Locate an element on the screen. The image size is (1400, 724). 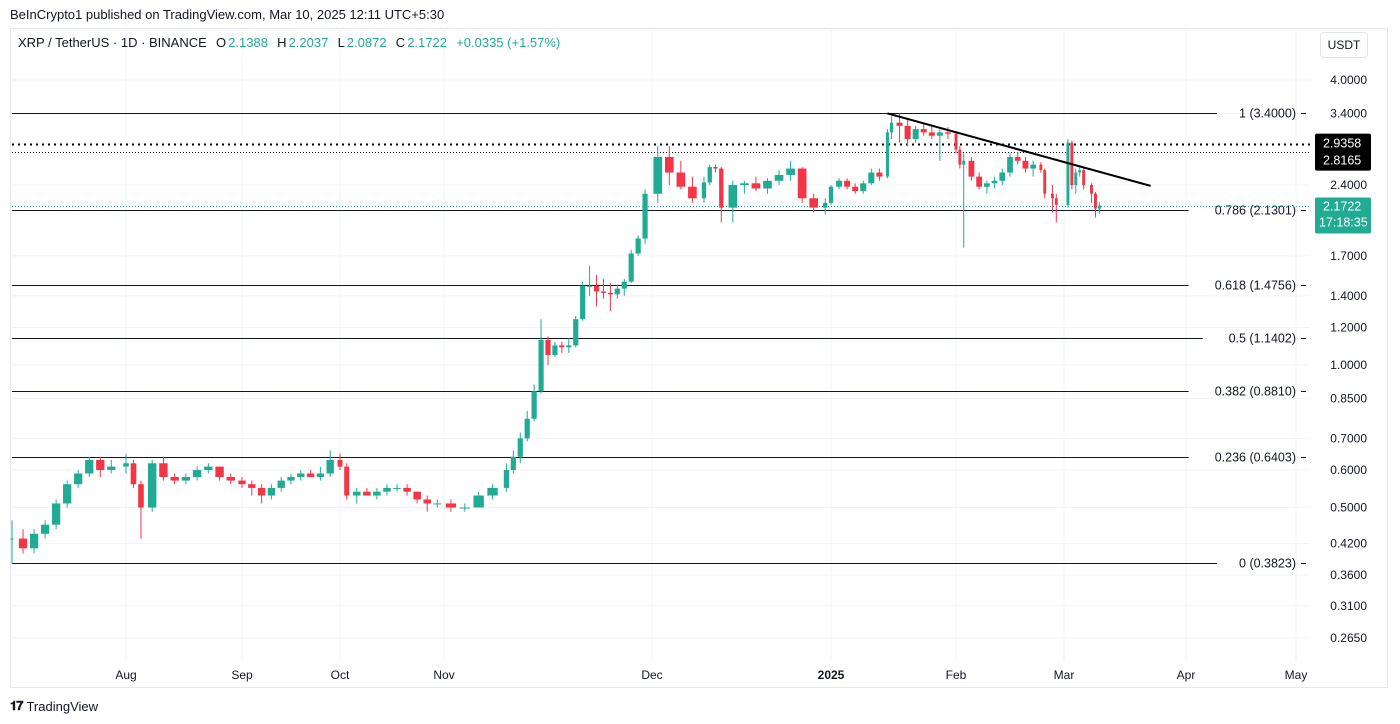
countdown-label: 17:18:35 is located at coordinates (1343, 223).